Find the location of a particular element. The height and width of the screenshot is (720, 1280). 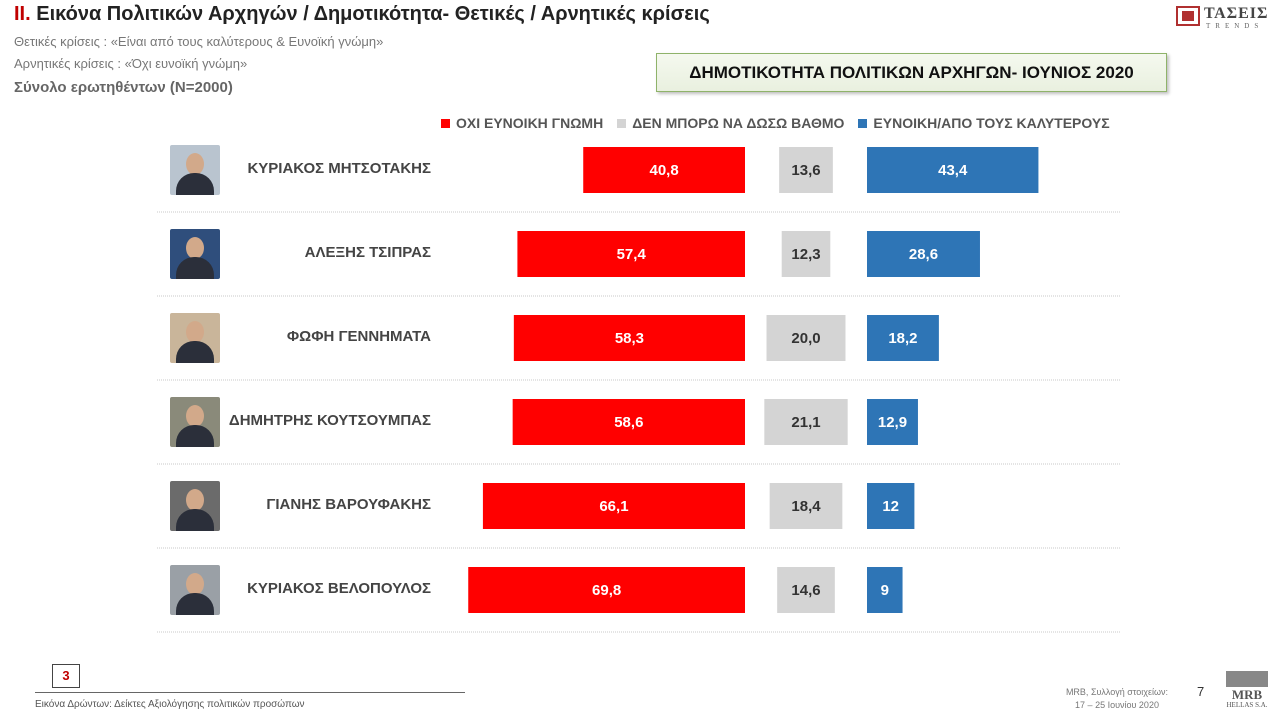

legend-item-negative: ΟΧΙ ΕΥΝΟΙΚΗ ΓΝΩΜΗ is located at coordinates (522, 123).